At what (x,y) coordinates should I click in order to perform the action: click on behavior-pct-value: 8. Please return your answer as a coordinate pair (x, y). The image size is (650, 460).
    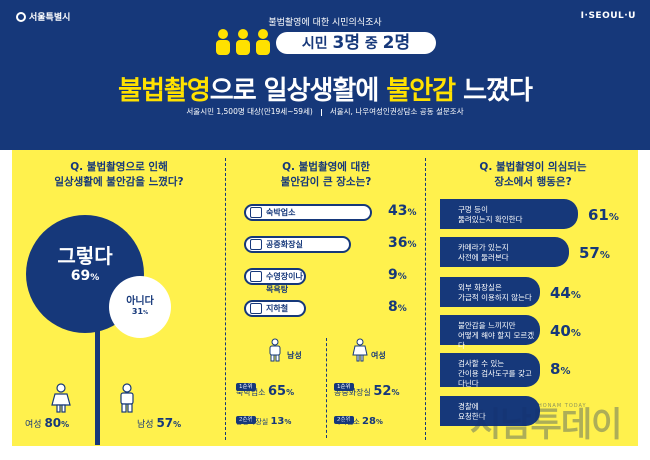
    Looking at the image, I should click on (555, 369).